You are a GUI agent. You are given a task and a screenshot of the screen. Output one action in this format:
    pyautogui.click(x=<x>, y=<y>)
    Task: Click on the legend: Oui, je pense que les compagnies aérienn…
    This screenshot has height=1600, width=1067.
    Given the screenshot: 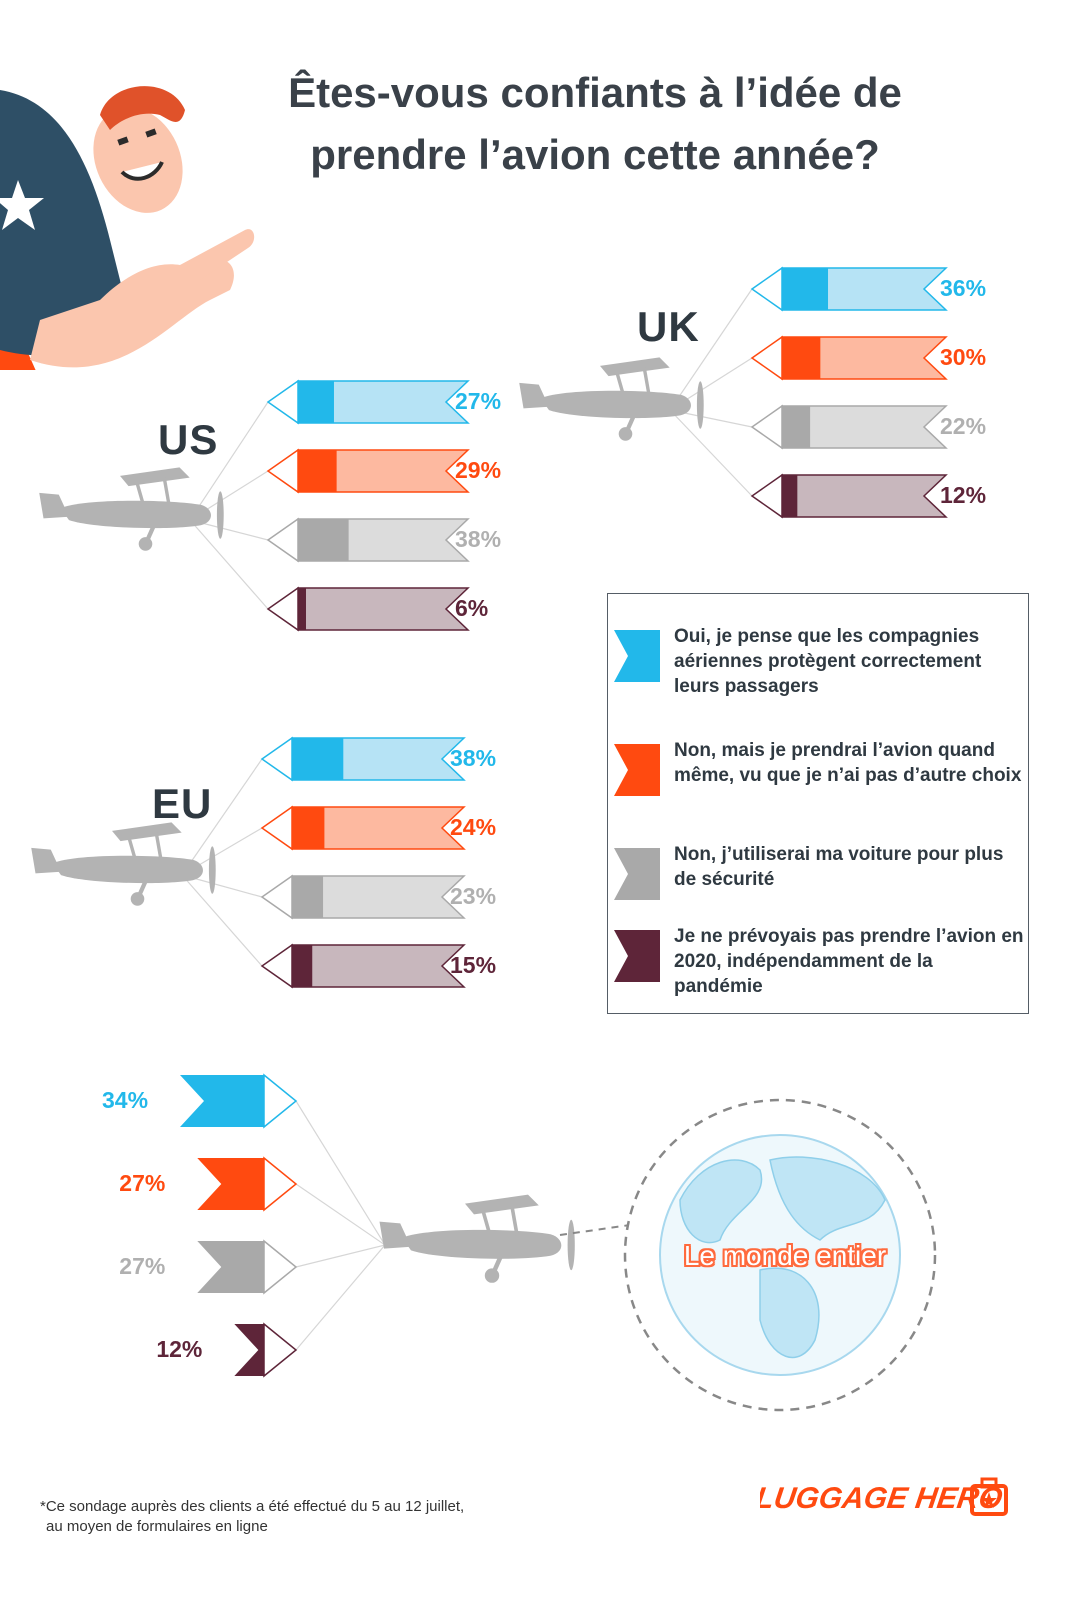 What is the action you would take?
    pyautogui.click(x=818, y=803)
    